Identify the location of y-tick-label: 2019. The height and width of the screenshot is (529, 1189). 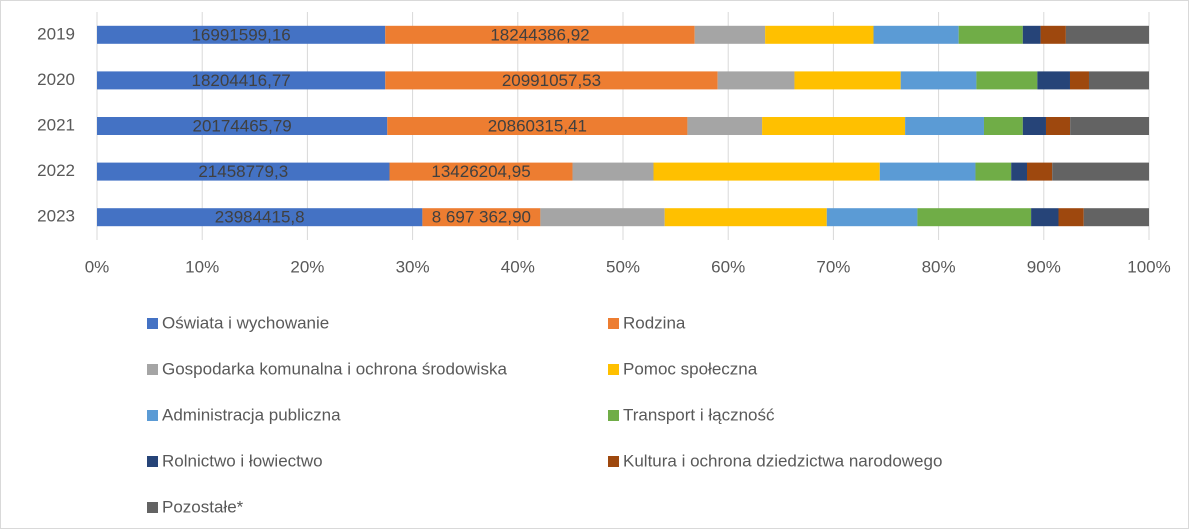
(56, 33).